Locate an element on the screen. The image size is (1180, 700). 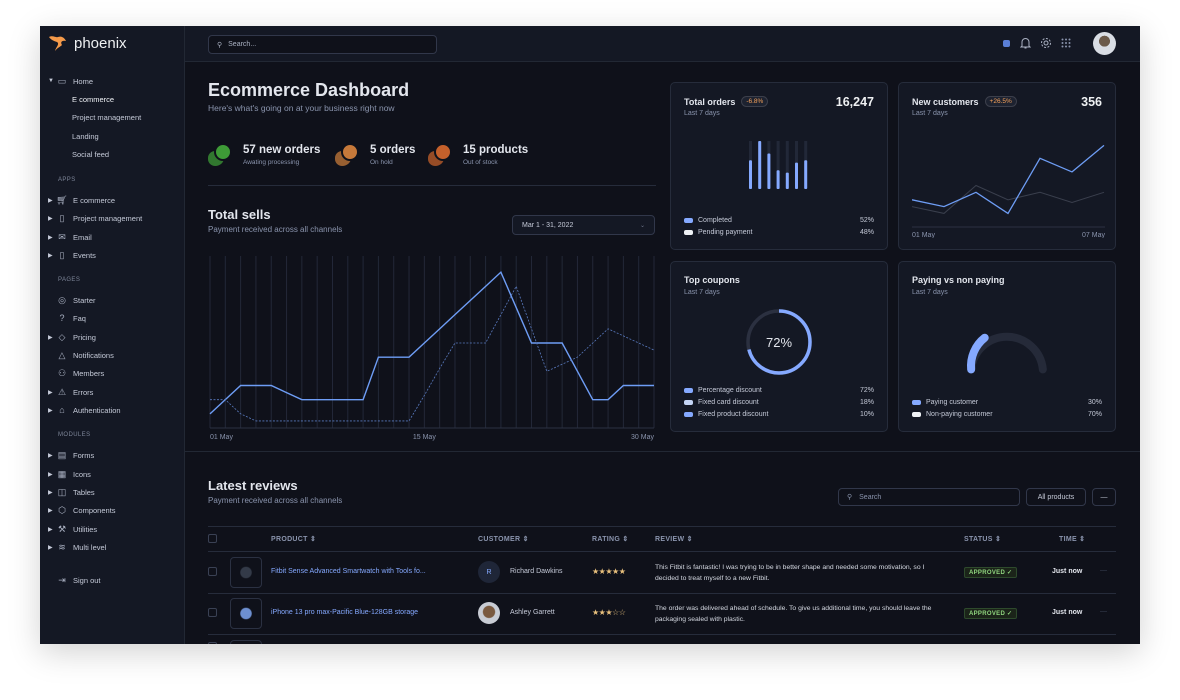
logo: phoenix is located at coordinates (87, 43).